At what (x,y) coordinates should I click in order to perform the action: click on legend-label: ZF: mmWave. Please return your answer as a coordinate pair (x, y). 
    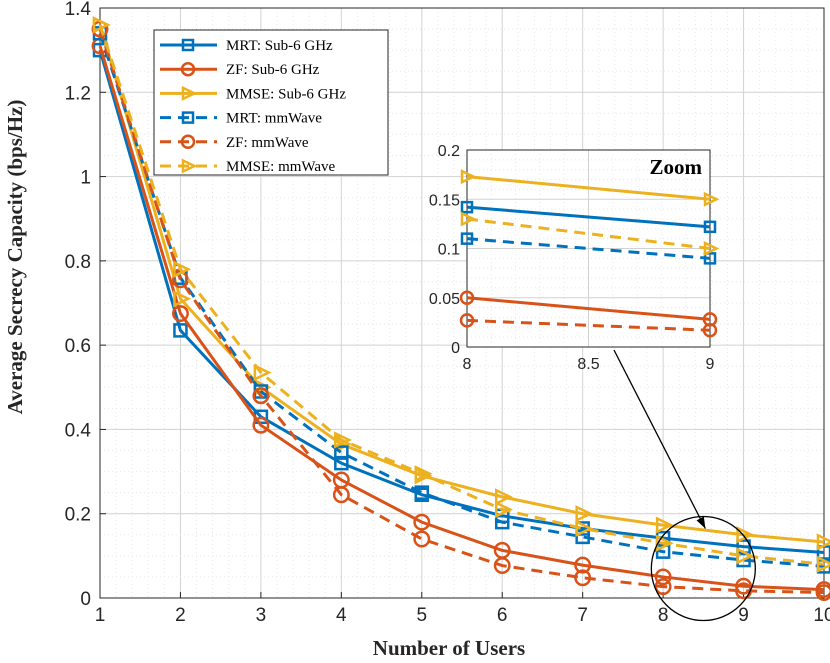
    Looking at the image, I should click on (267, 143).